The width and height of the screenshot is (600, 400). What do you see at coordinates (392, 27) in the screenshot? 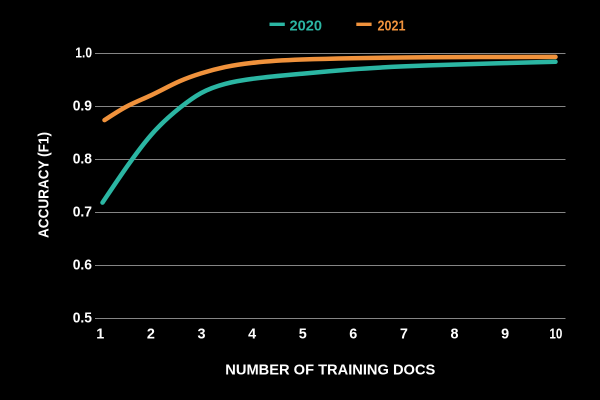
I see `svg-text: 2021` at bounding box center [392, 27].